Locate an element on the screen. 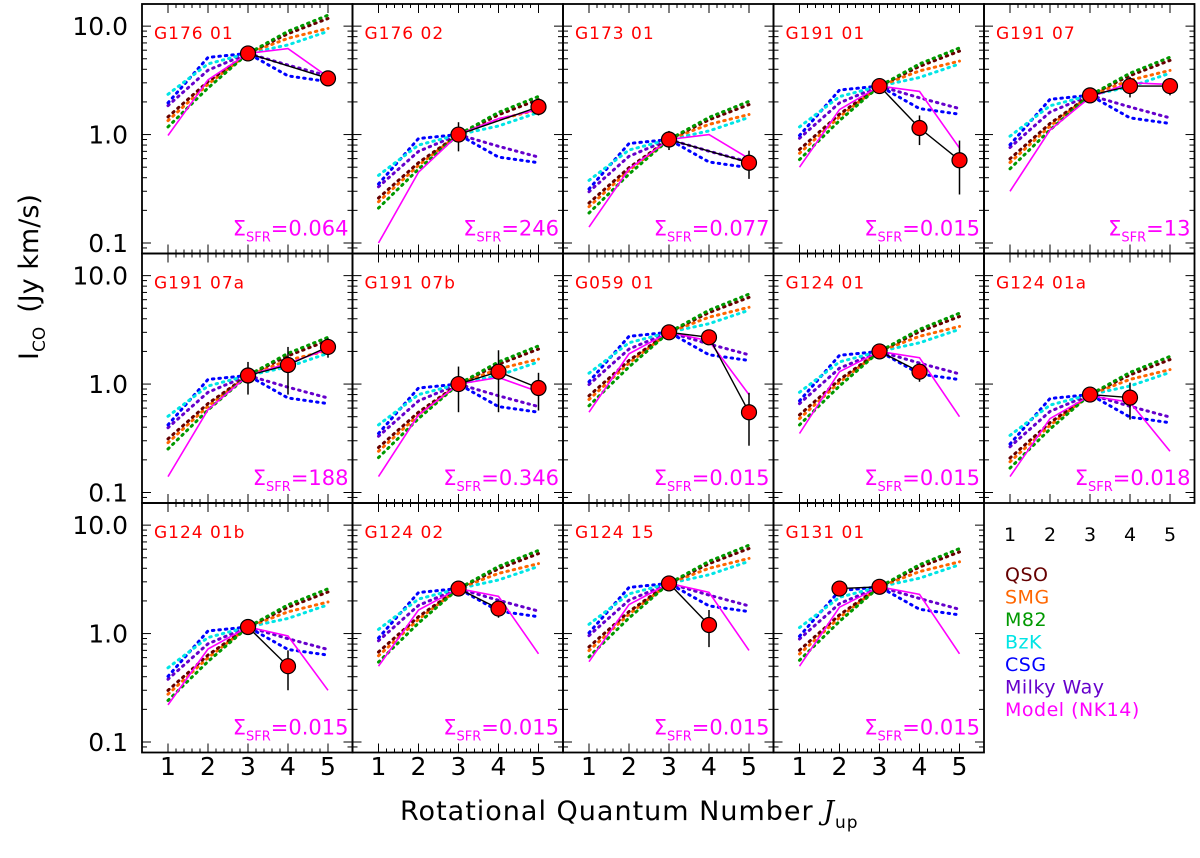  sfr-label: ΣSFR=0.077 is located at coordinates (712, 231).